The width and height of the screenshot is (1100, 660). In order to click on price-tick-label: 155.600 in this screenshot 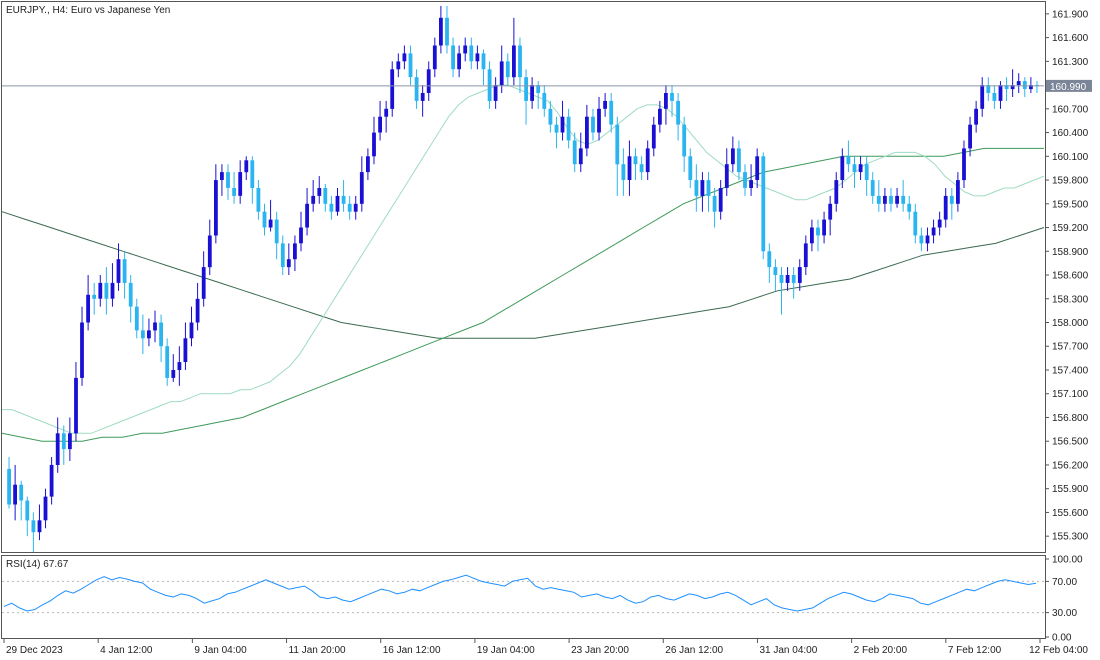, I will do `click(1070, 513)`.